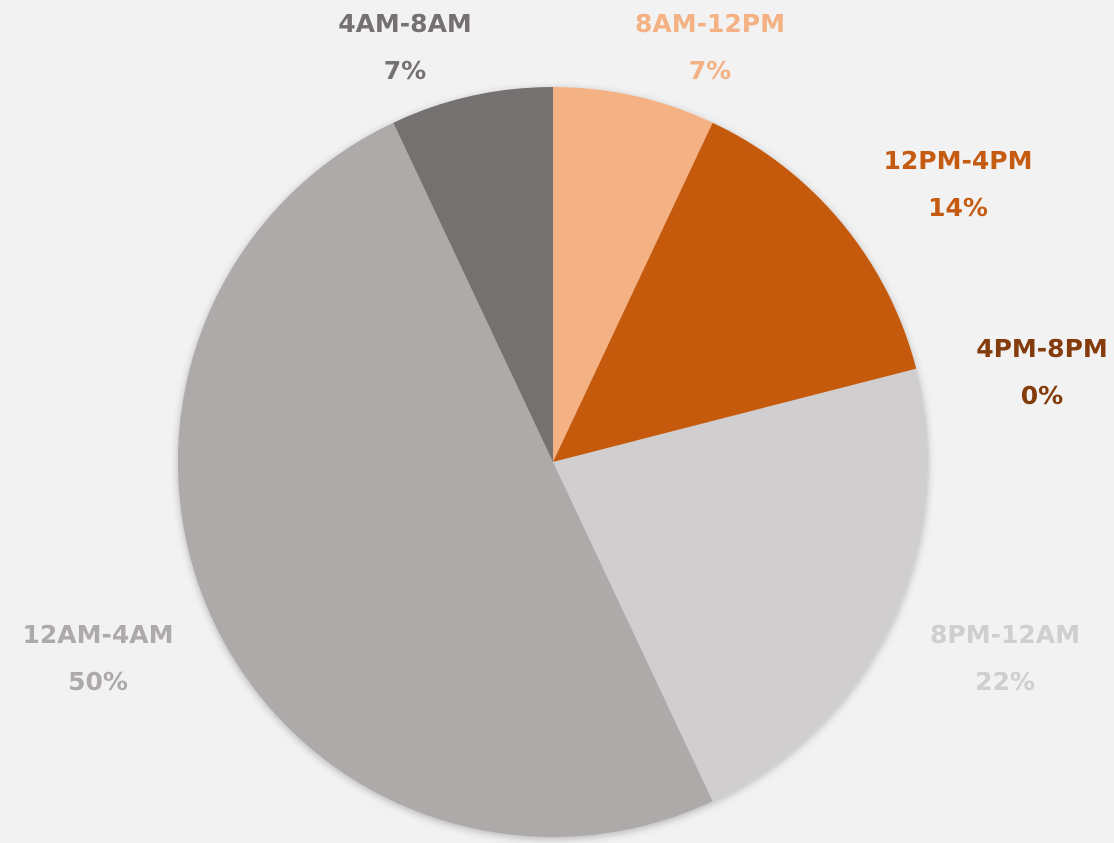  I want to click on slice-label: 4AM-8AM, so click(405, 23).